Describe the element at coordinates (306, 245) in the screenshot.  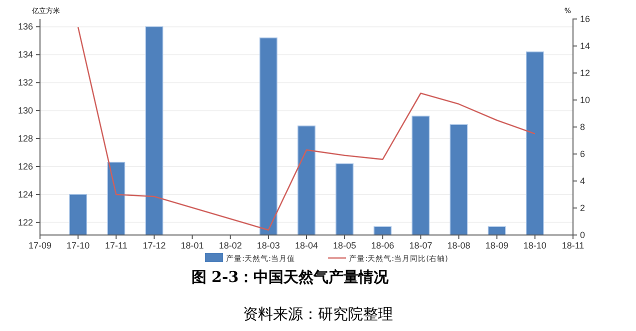
I see `x-tick-label: 18-04` at that location.